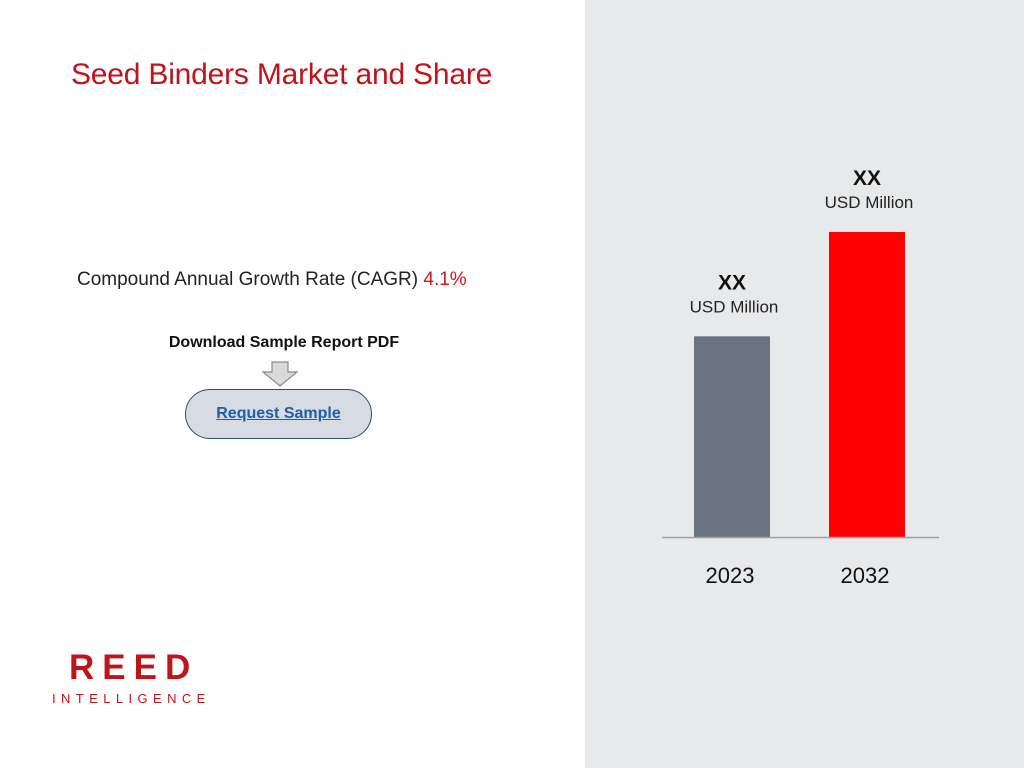 The width and height of the screenshot is (1024, 768). I want to click on market-bar-chart: XX USD Million 2023 XX USD Million 2032, so click(800, 377).